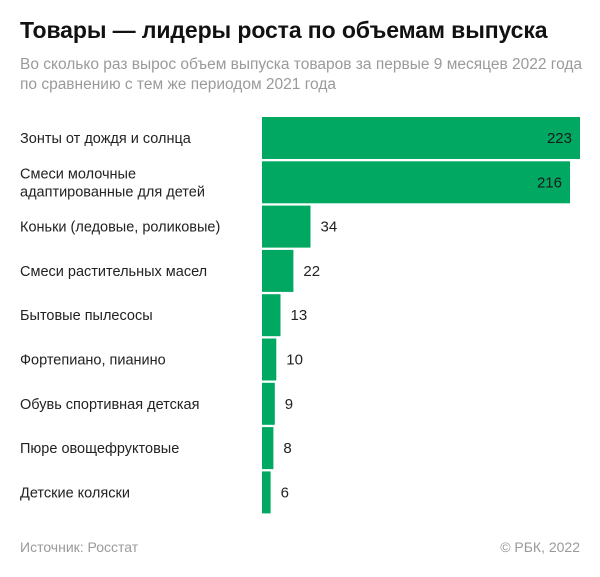 This screenshot has width=600, height=577. What do you see at coordinates (294, 360) in the screenshot?
I see `value-label: 10` at bounding box center [294, 360].